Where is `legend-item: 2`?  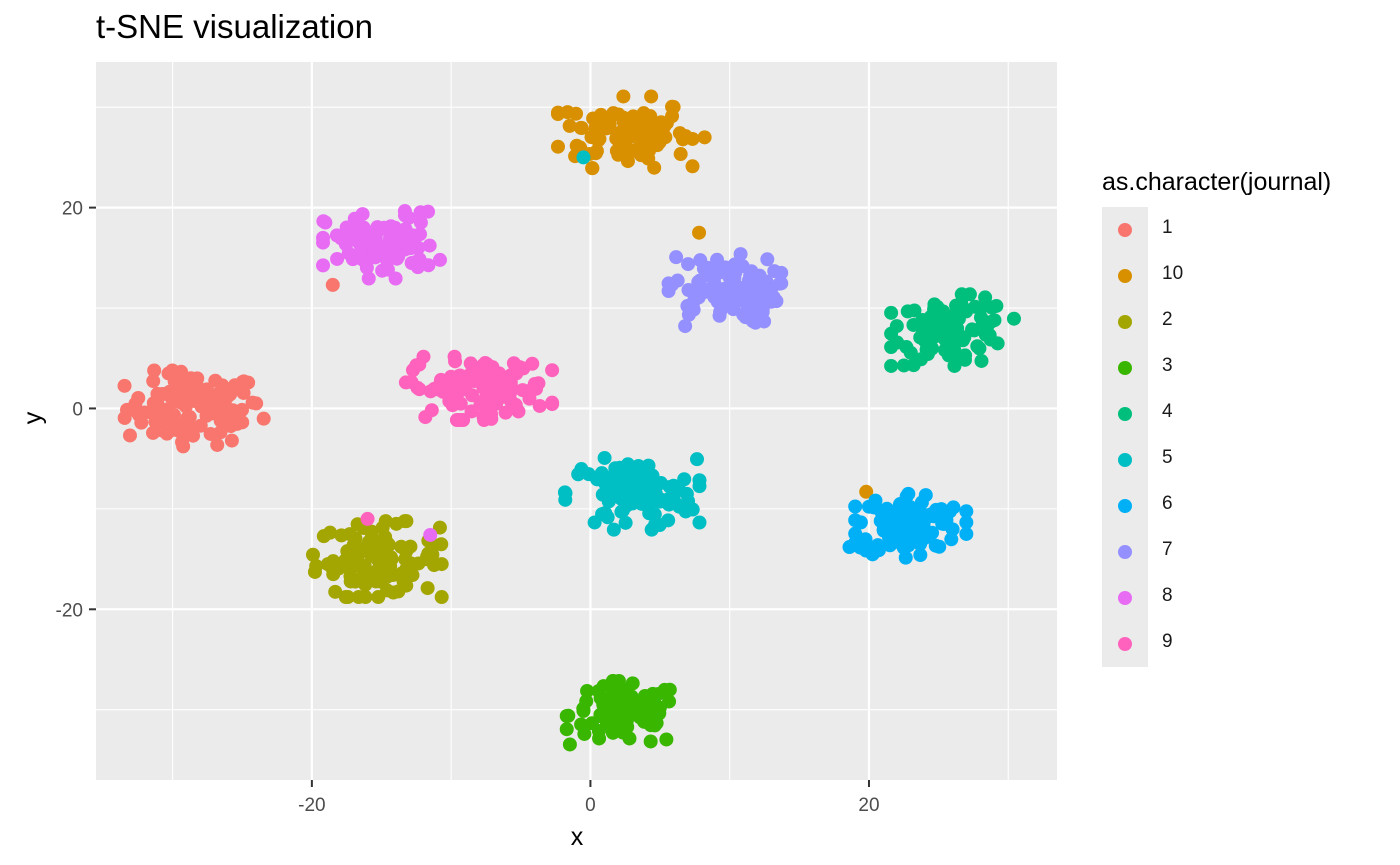 legend-item: 2 is located at coordinates (1222, 322).